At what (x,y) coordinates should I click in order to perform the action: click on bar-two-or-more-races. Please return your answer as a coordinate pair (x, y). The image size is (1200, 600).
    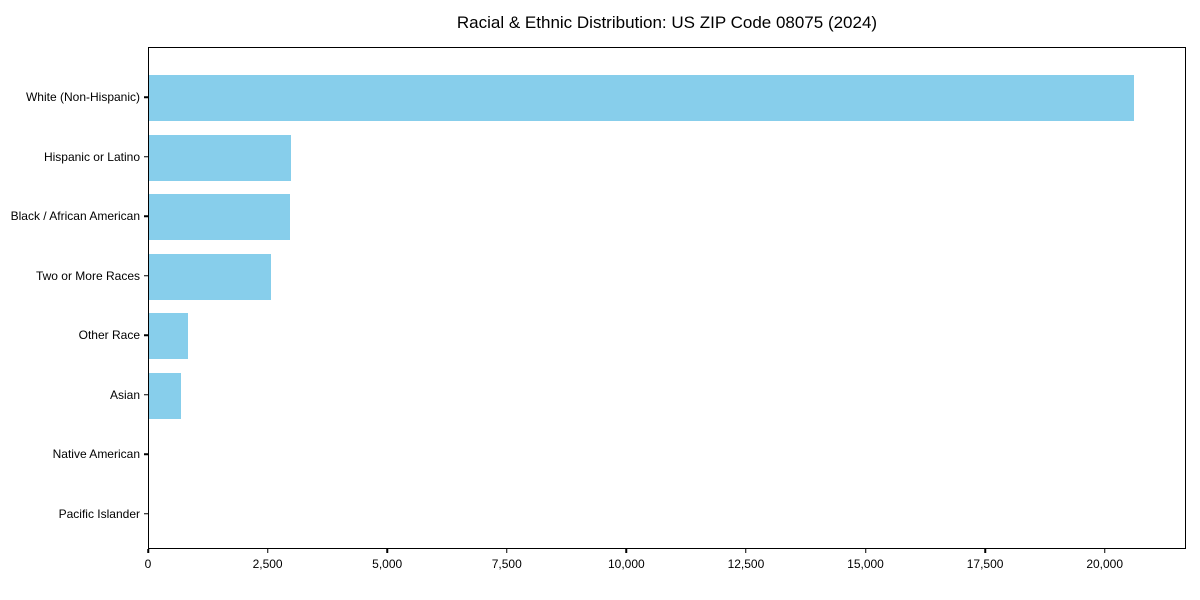
    Looking at the image, I should click on (210, 276).